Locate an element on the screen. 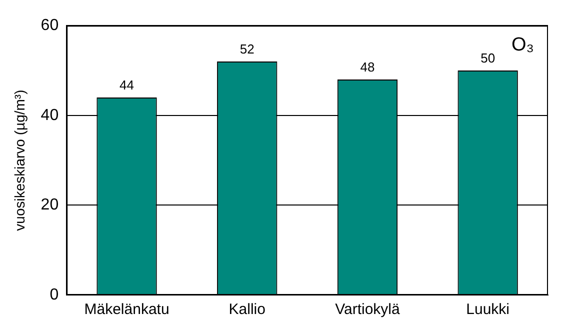  y-tick-label: 20 is located at coordinates (49, 205).